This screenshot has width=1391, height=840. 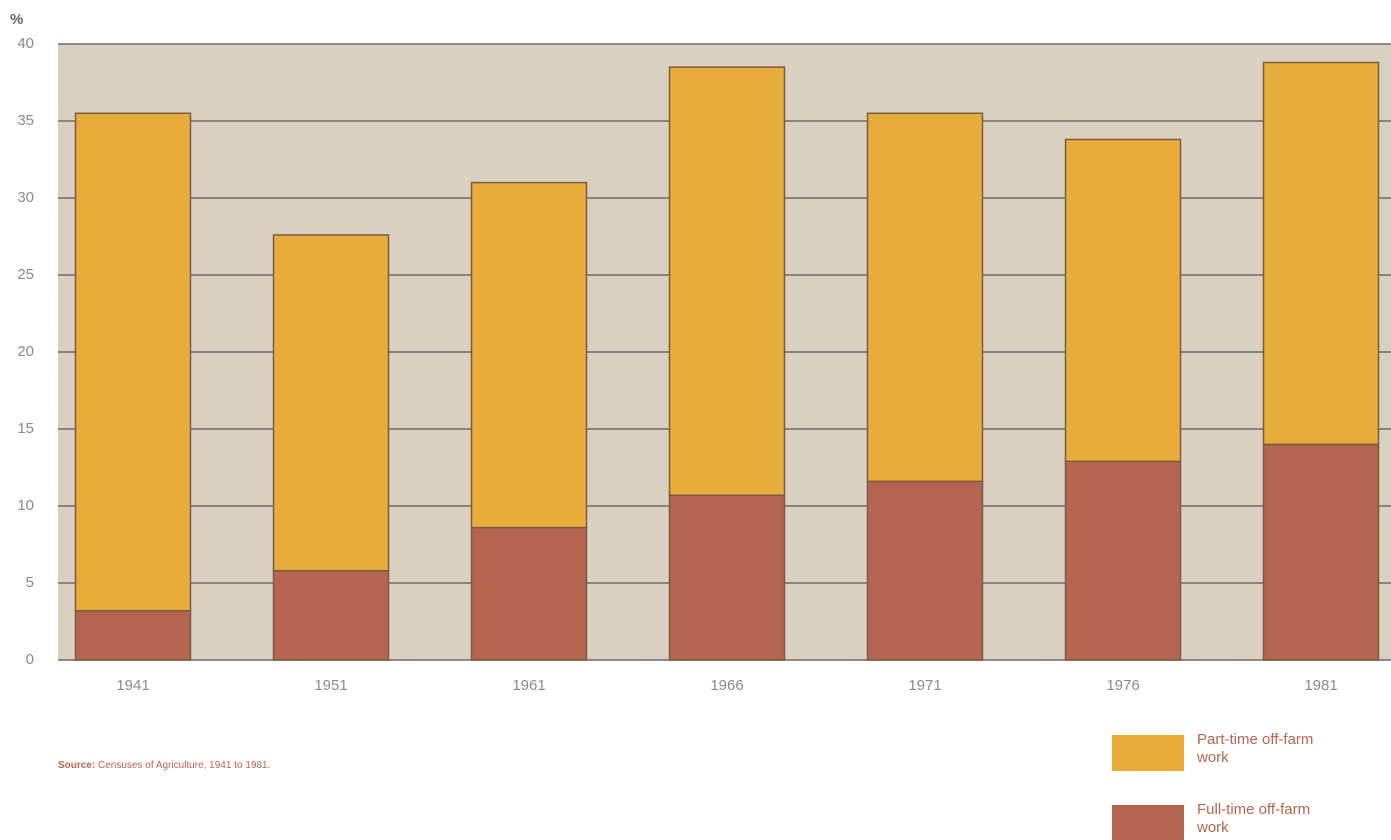 I want to click on legend-label: Full-time off-farm work, so click(x=1254, y=818).